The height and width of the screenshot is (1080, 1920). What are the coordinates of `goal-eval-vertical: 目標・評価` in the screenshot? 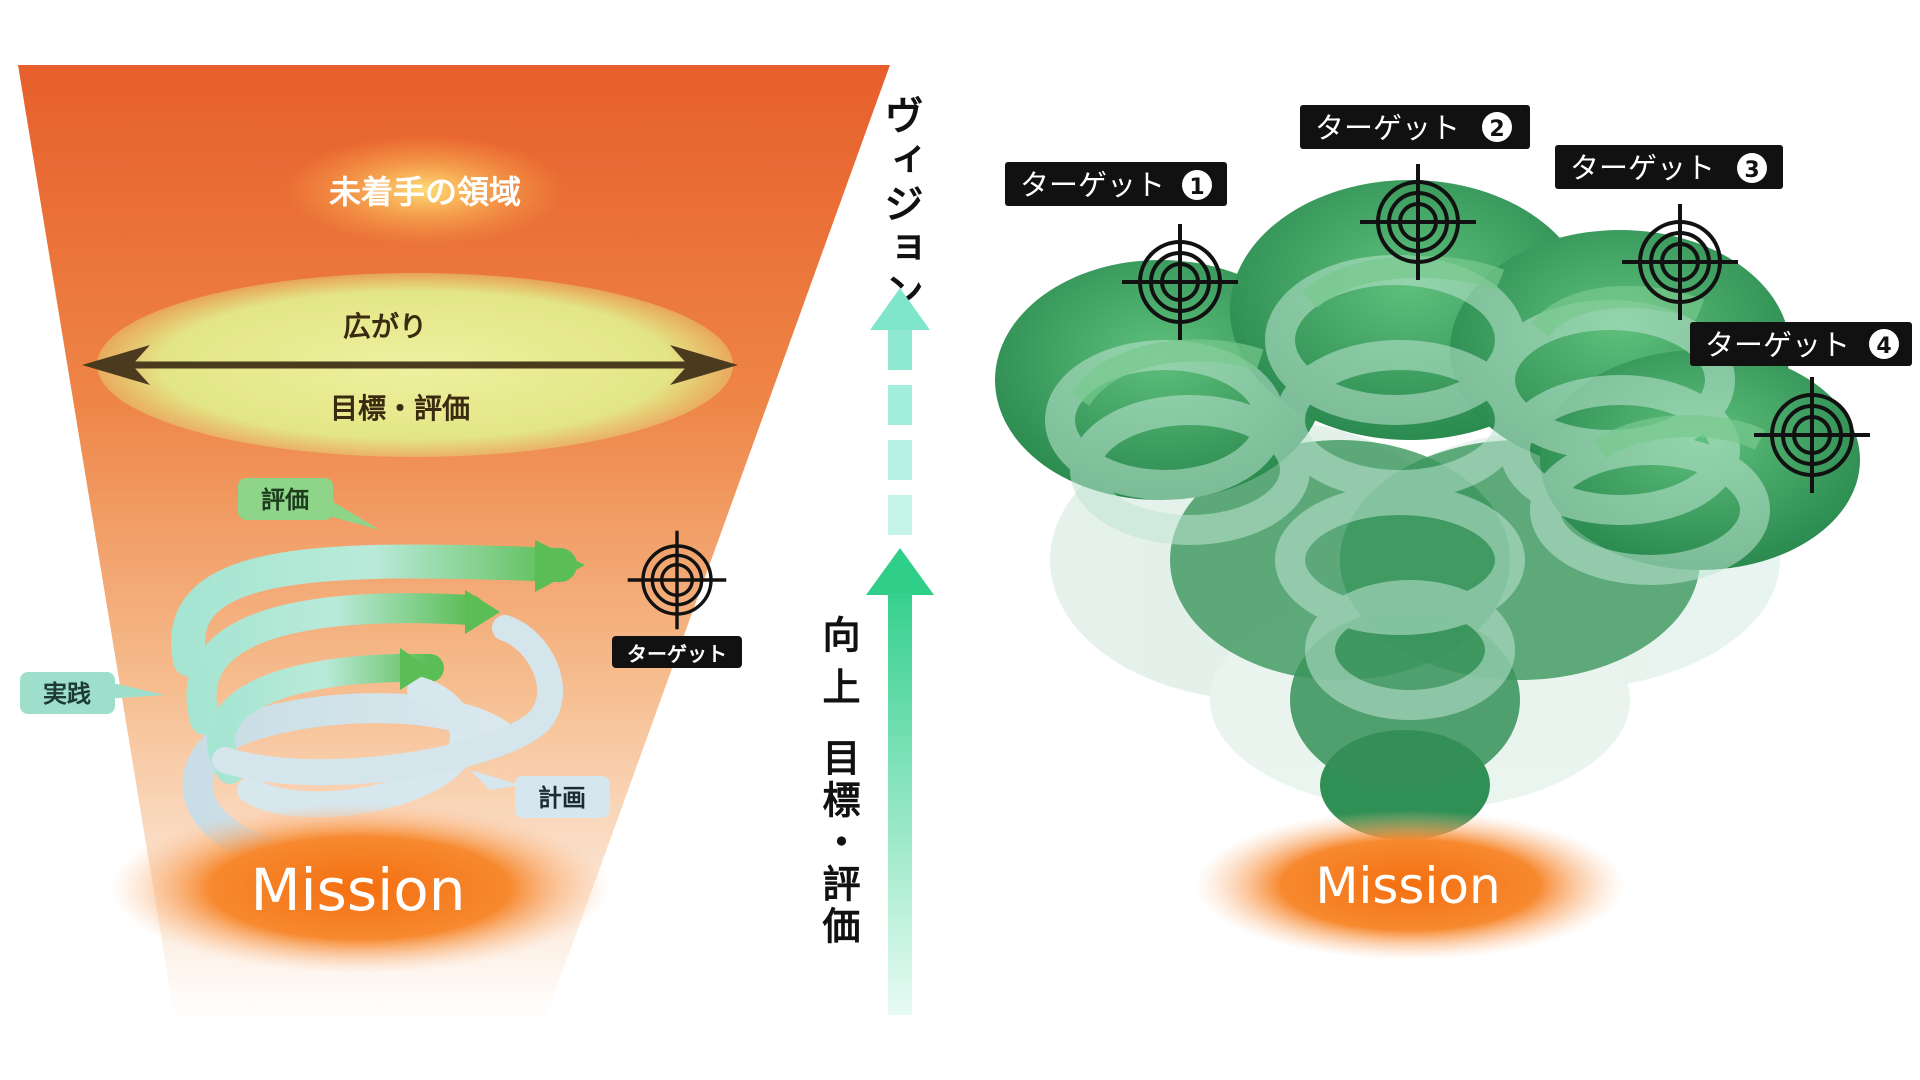 It's located at (838, 843).